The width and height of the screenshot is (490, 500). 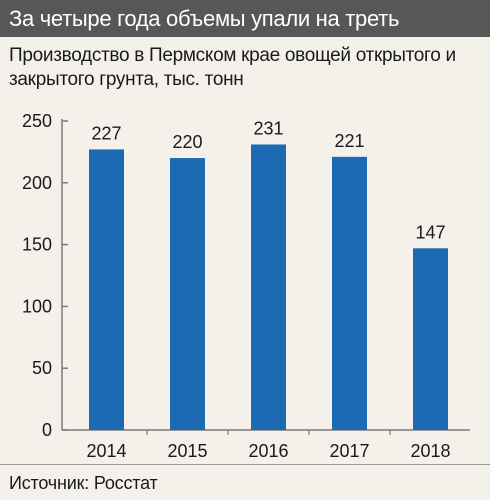 I want to click on bar-value-label: 220, so click(x=187, y=142).